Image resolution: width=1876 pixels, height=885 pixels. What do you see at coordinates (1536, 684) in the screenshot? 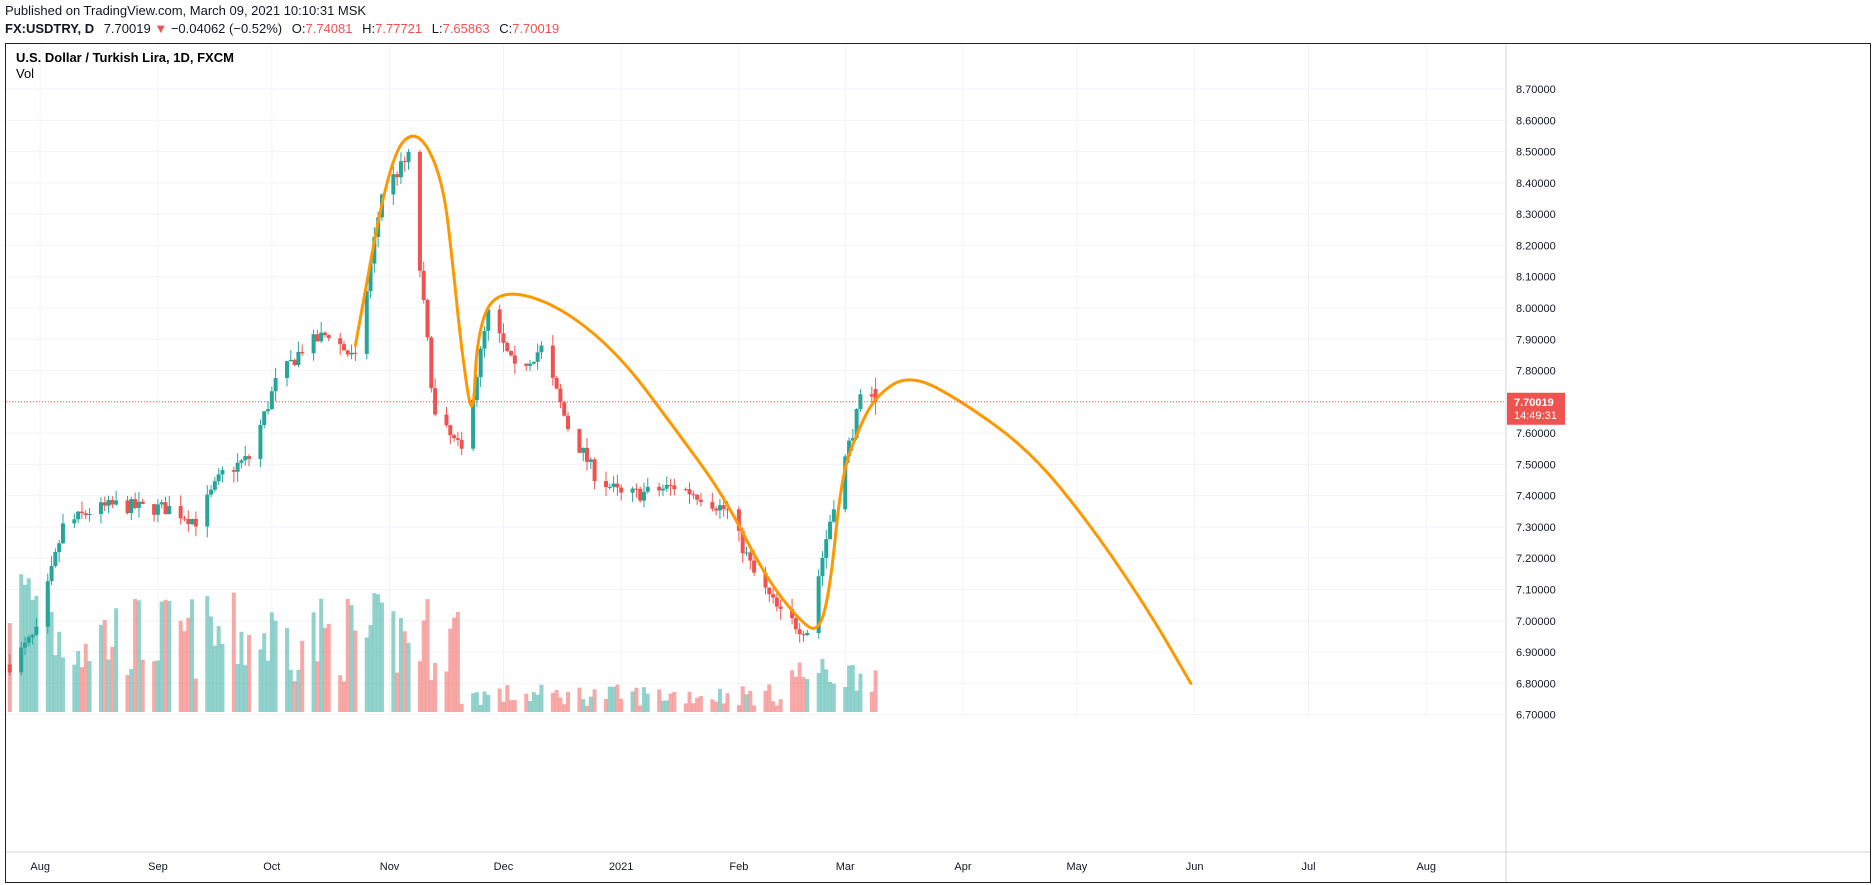
I see `y-tick-label: 6.80000` at bounding box center [1536, 684].